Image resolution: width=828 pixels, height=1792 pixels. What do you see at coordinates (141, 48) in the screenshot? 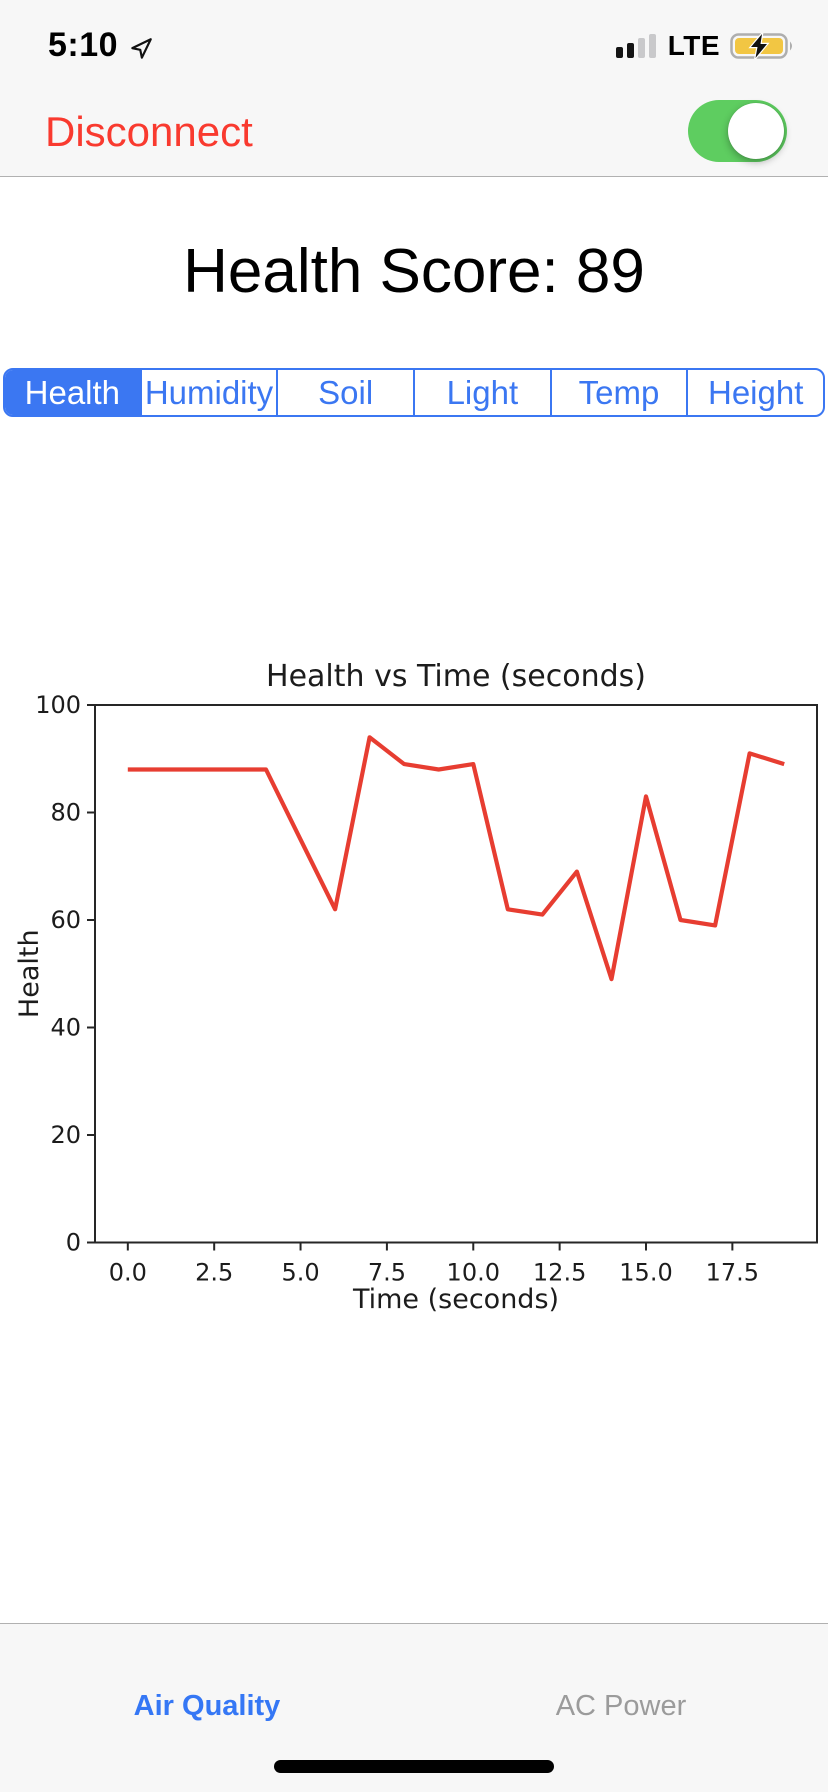
I see `location-arrow-icon` at bounding box center [141, 48].